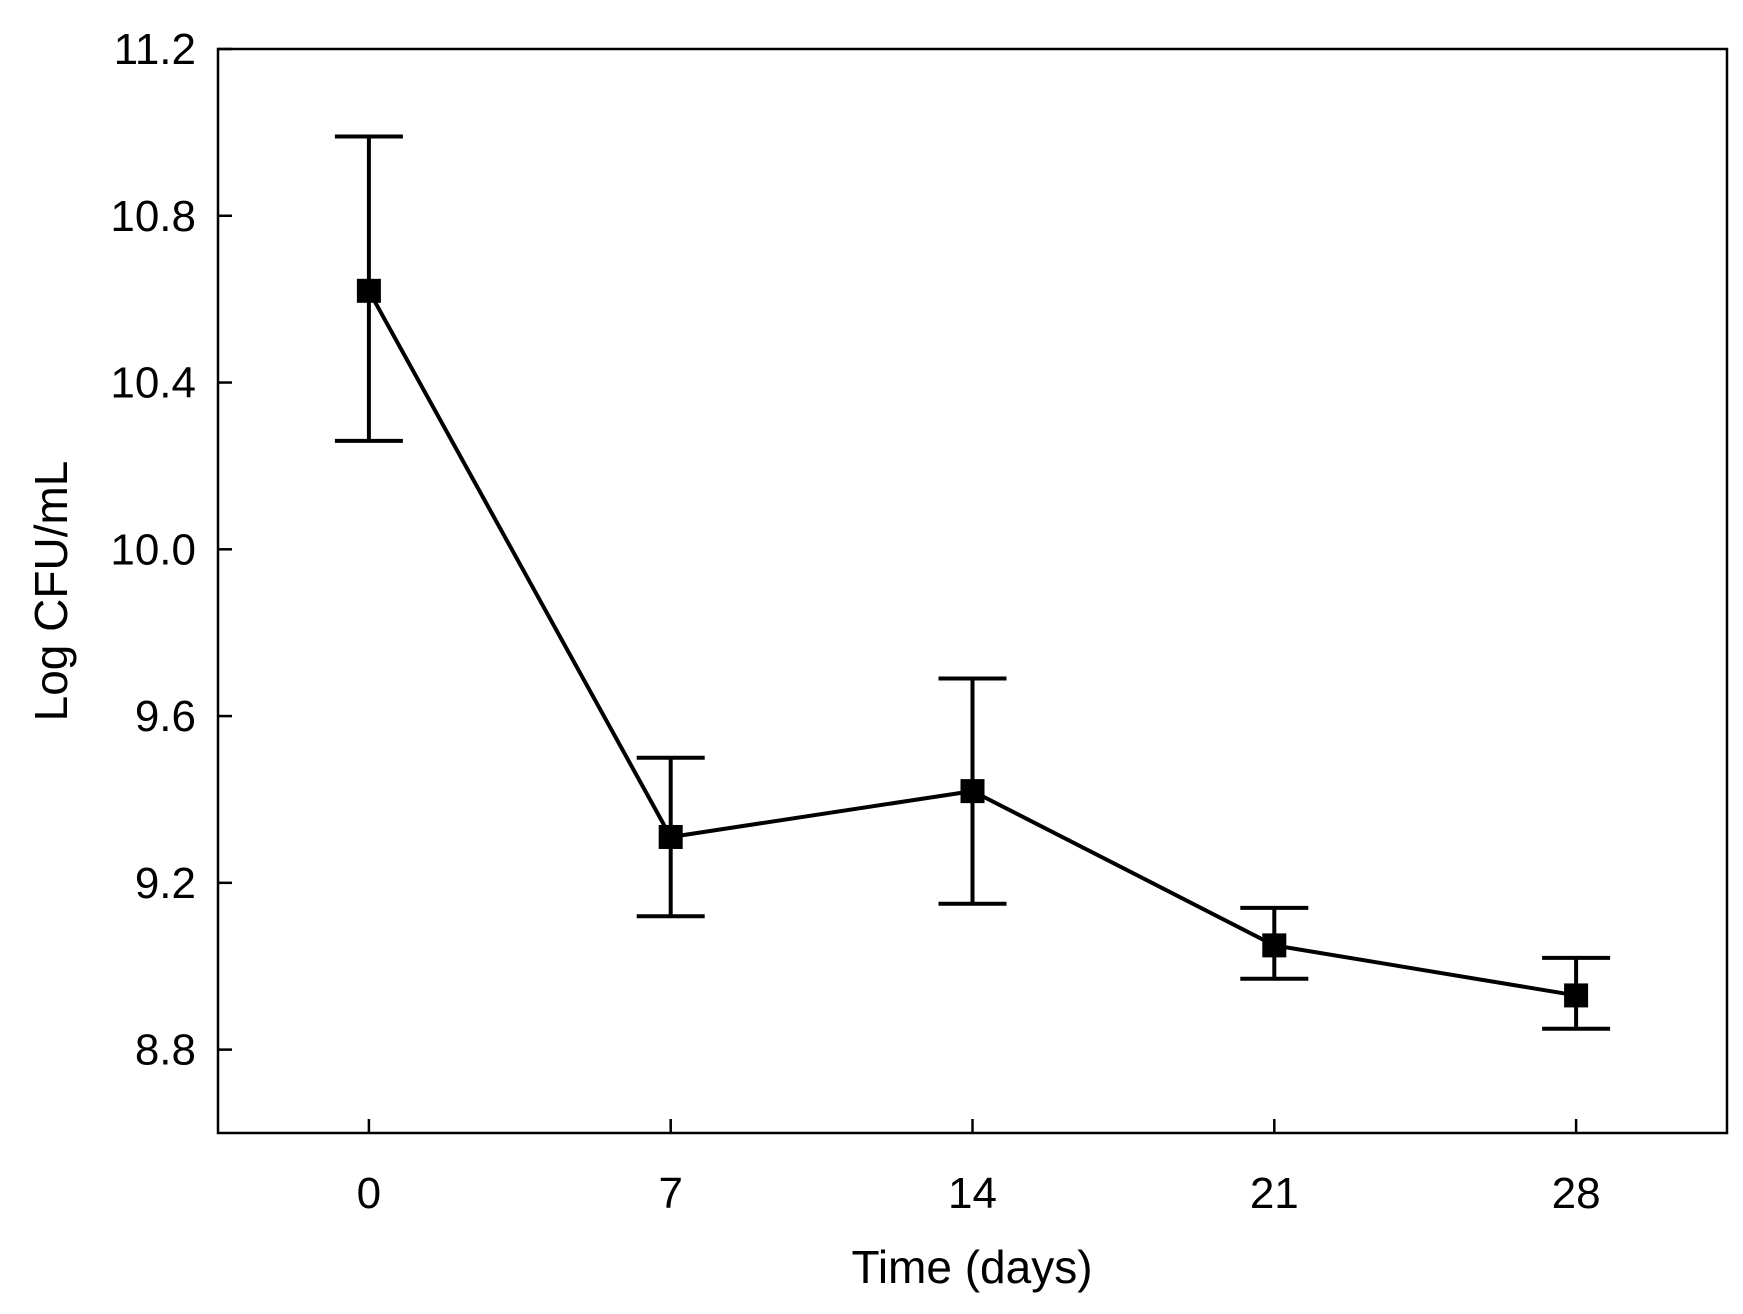 The height and width of the screenshot is (1314, 1743). Describe the element at coordinates (51, 591) in the screenshot. I see `y-axis-title: Log CFU/mL` at that location.